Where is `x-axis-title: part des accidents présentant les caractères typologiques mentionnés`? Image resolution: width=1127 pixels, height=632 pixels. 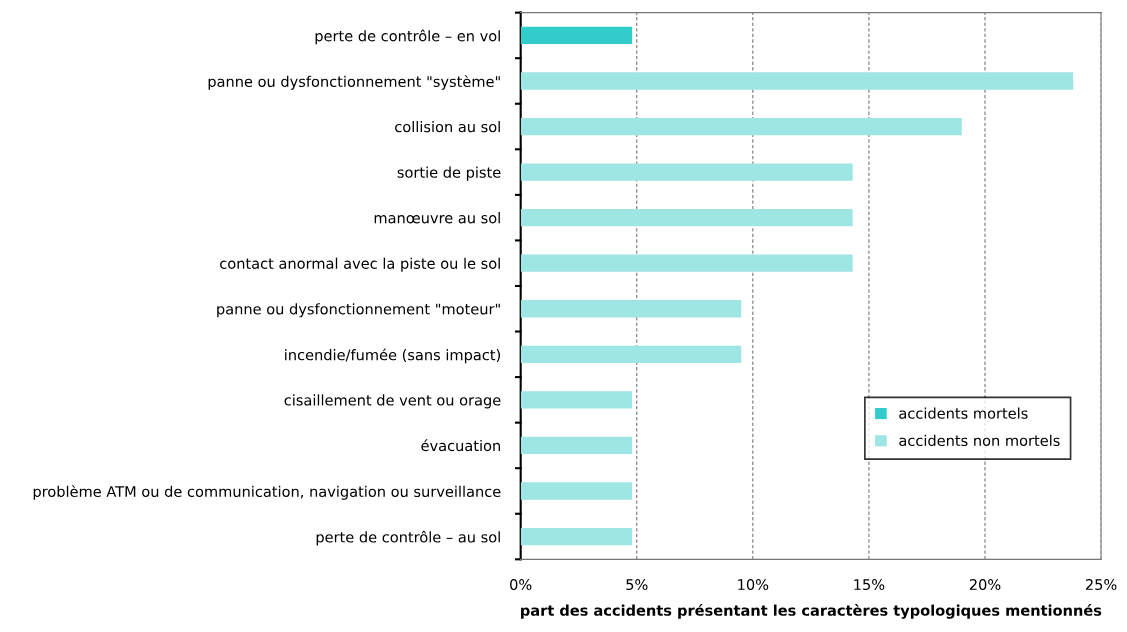 x-axis-title: part des accidents présentant les caractères typologiques mentionnés is located at coordinates (811, 611).